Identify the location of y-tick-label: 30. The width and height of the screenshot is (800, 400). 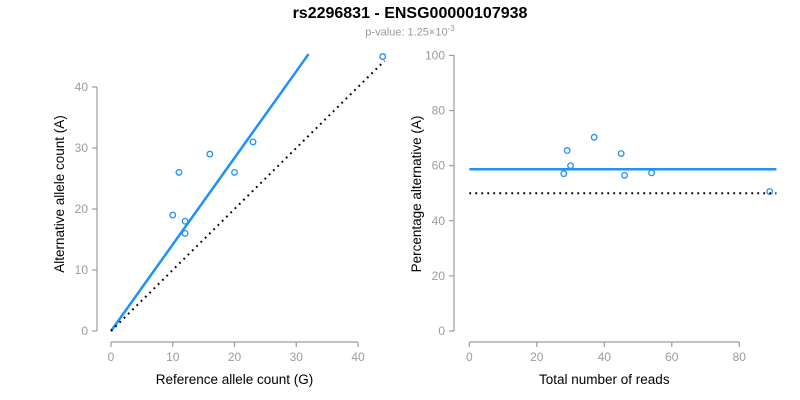
(82, 148).